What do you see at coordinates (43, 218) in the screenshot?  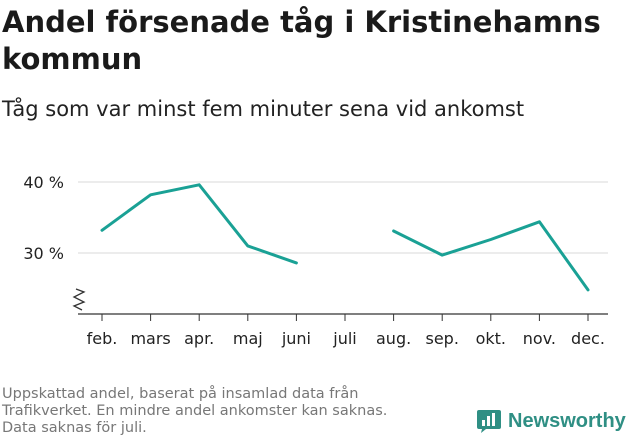 I see `y-axis-ticks: 30 % 40 %` at bounding box center [43, 218].